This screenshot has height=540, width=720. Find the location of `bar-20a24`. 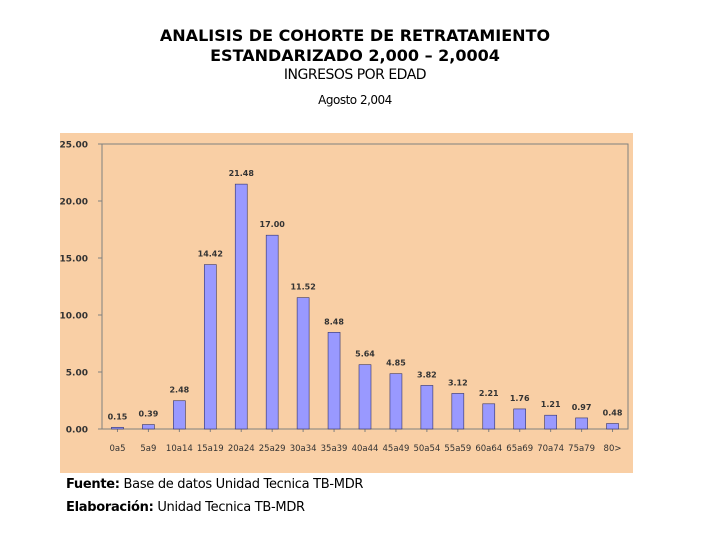

bar-20a24 is located at coordinates (241, 306).